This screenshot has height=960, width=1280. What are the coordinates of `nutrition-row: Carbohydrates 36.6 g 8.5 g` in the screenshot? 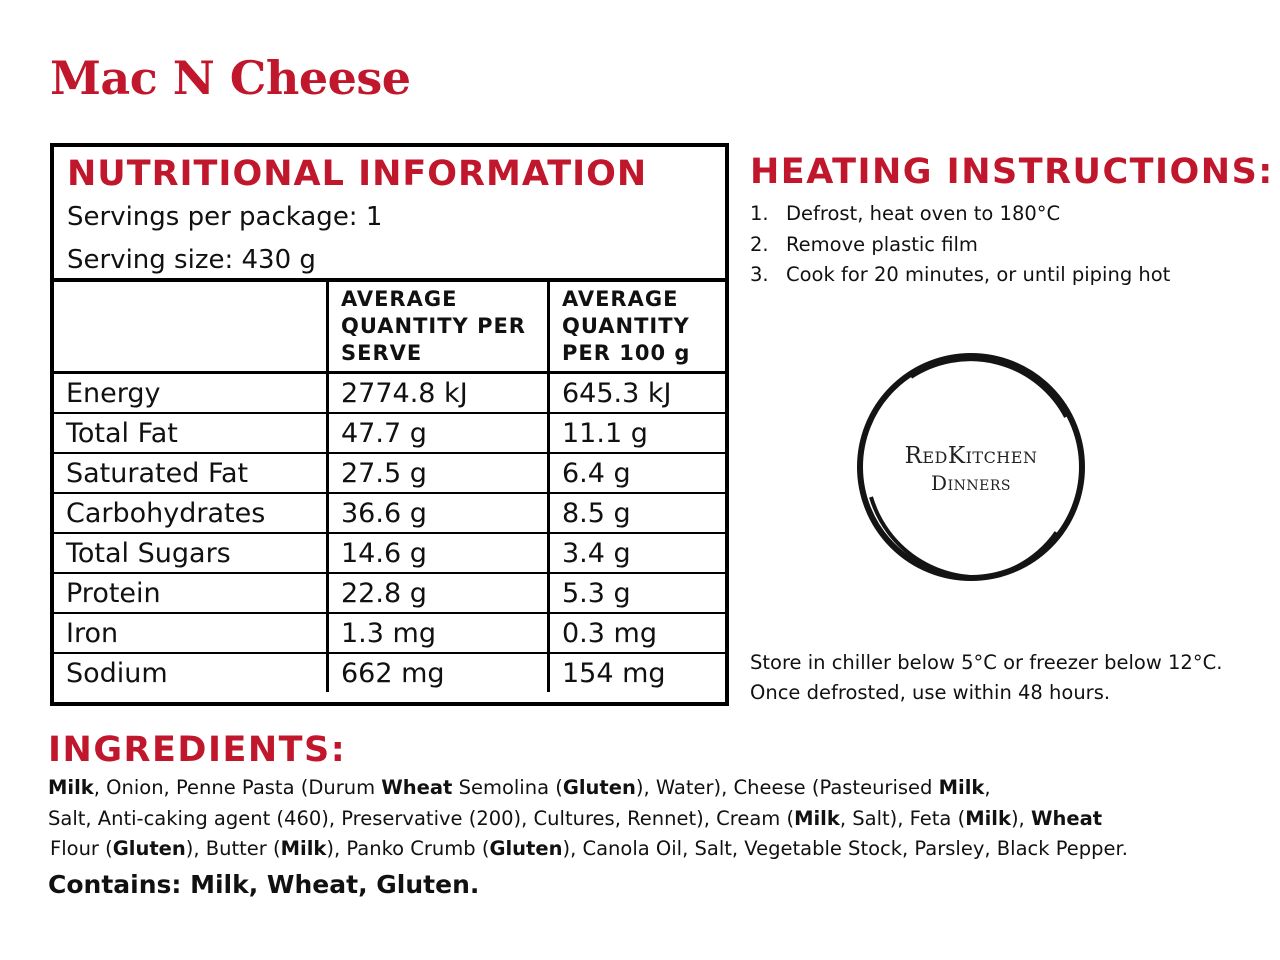 It's located at (389, 513).